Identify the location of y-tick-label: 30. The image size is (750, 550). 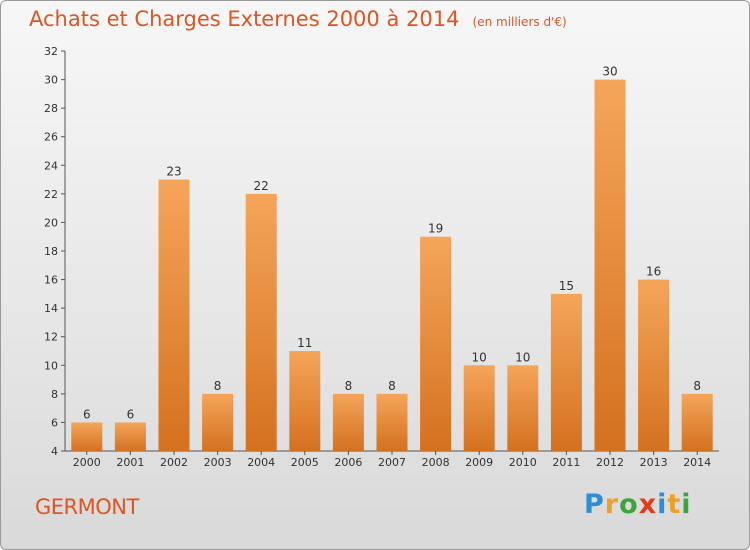
(51, 80).